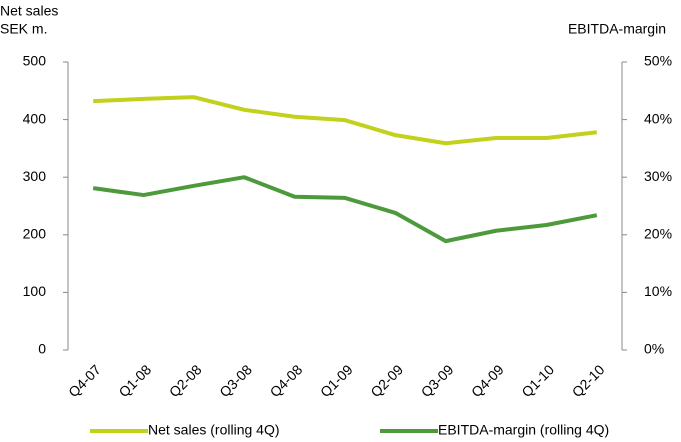  I want to click on legend-label: EBITDA-margin (rolling 4Q), so click(523, 430).